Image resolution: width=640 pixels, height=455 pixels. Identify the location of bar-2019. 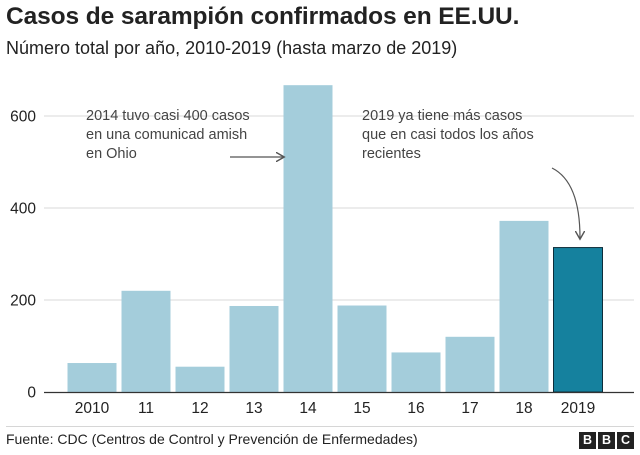
(578, 320).